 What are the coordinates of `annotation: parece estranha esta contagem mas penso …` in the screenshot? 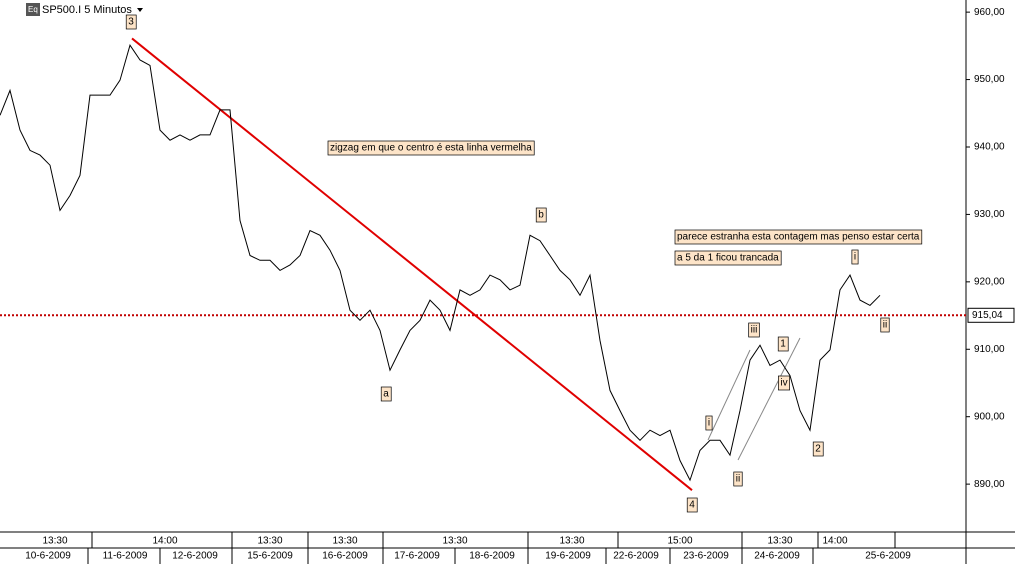 It's located at (798, 237).